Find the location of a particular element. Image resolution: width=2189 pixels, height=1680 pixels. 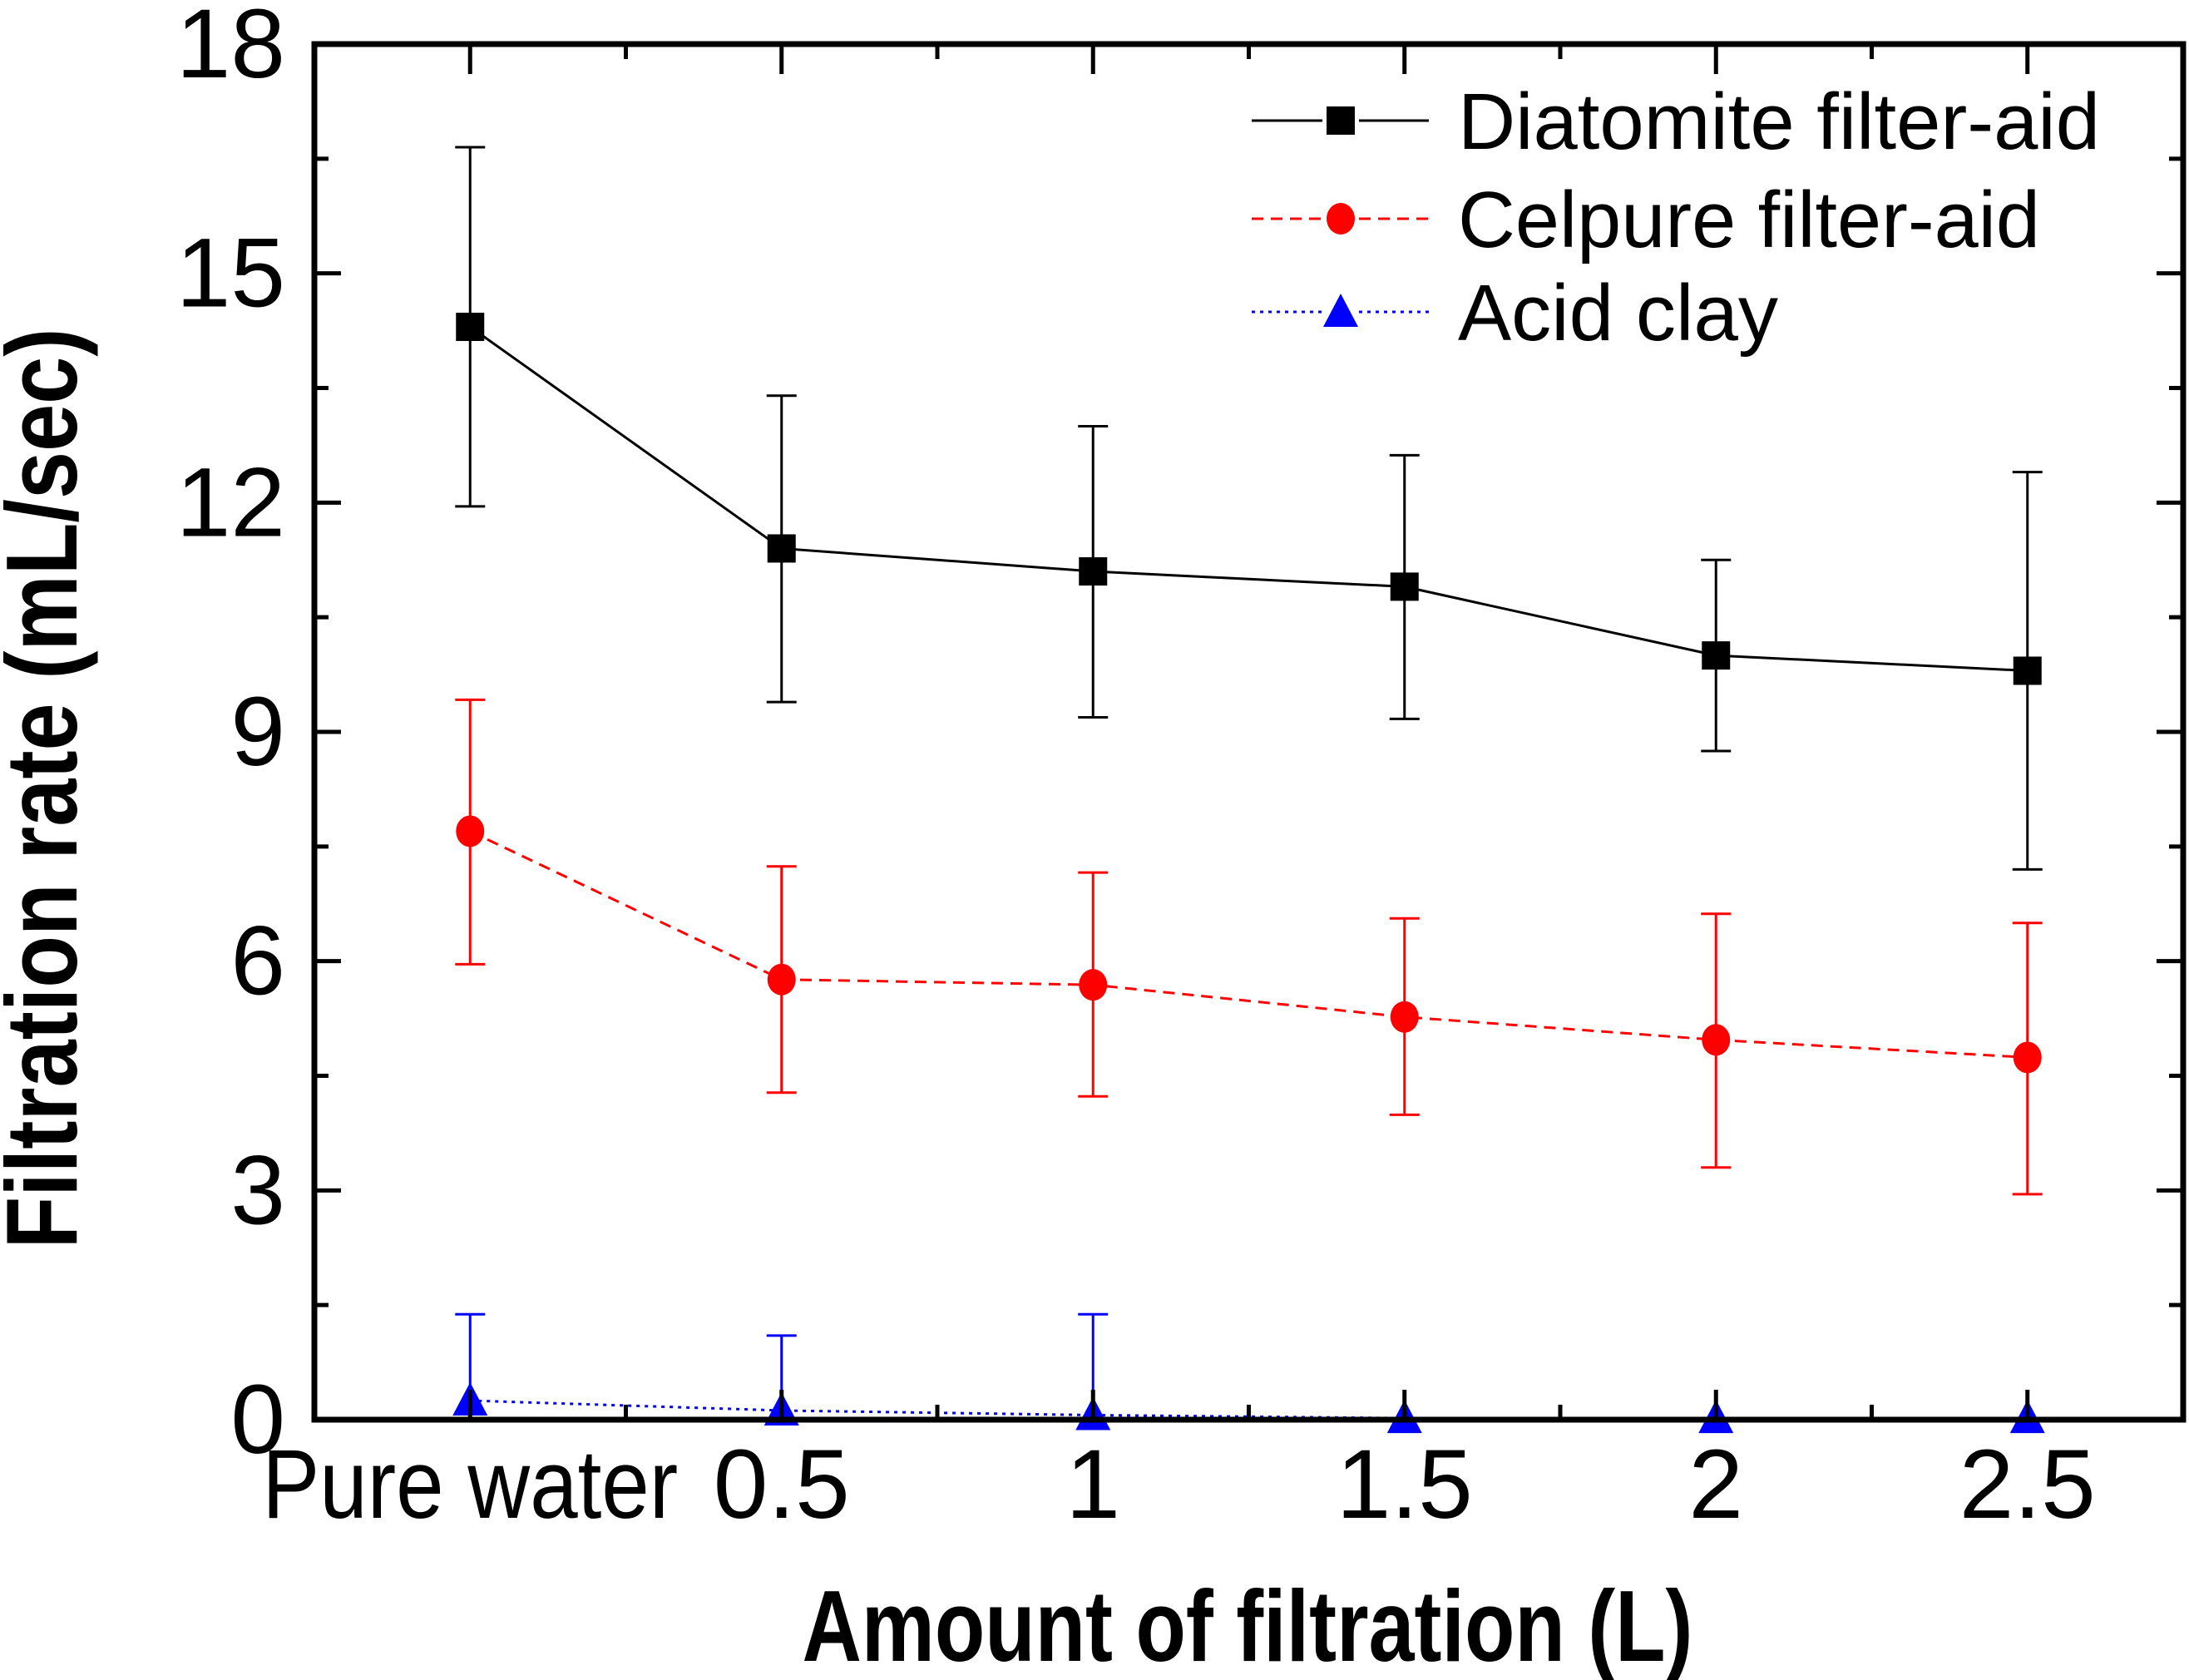

x-tick-label: 0.5 is located at coordinates (782, 1484).